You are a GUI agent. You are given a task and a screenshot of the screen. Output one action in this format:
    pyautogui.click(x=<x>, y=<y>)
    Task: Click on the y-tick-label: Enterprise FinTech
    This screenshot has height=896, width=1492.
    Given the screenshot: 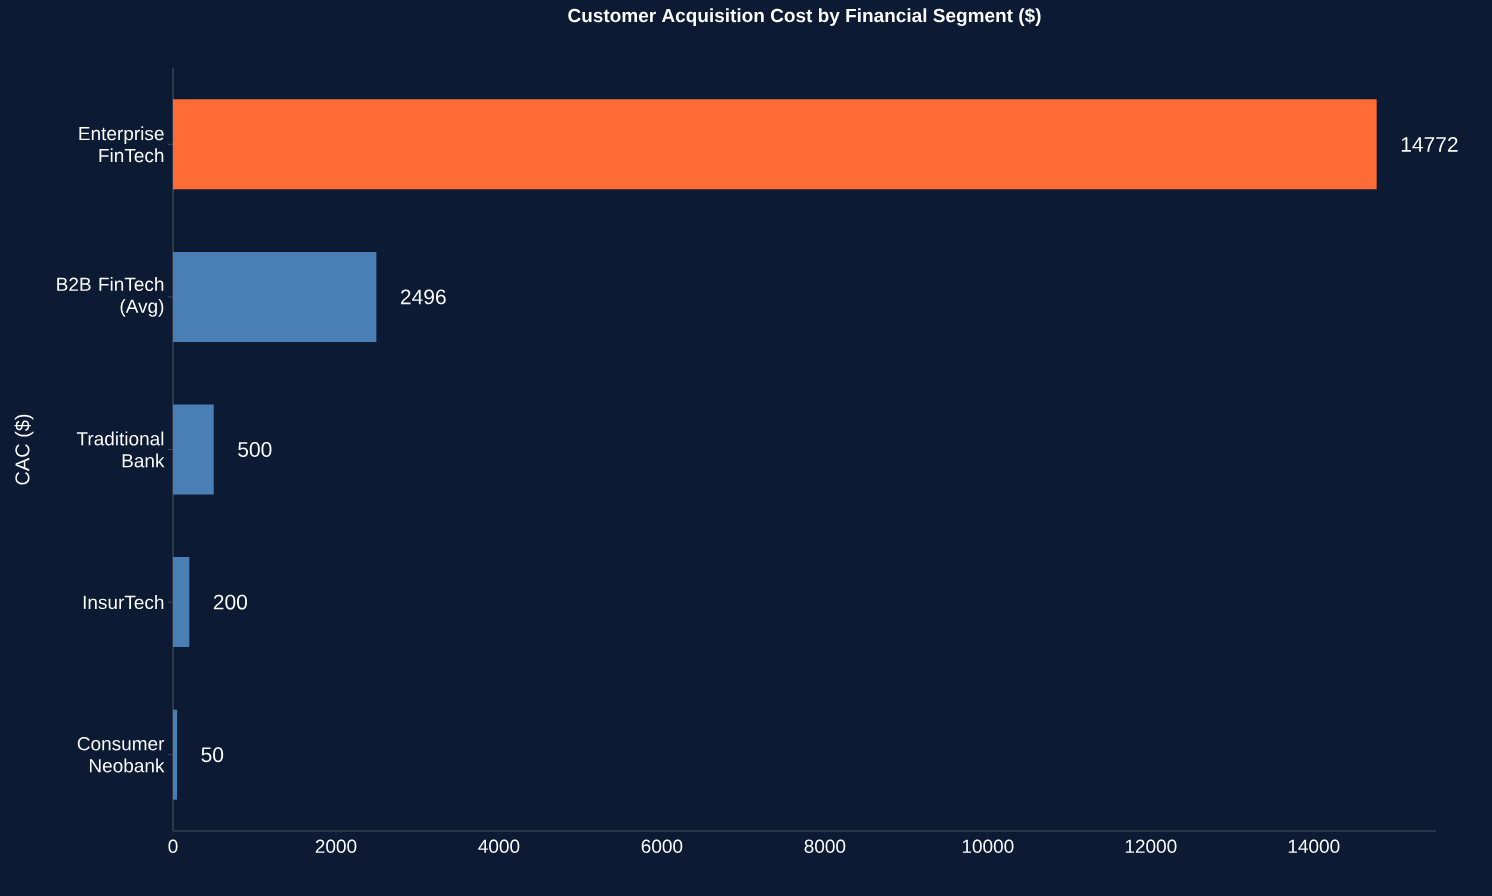 What is the action you would take?
    pyautogui.click(x=121, y=144)
    